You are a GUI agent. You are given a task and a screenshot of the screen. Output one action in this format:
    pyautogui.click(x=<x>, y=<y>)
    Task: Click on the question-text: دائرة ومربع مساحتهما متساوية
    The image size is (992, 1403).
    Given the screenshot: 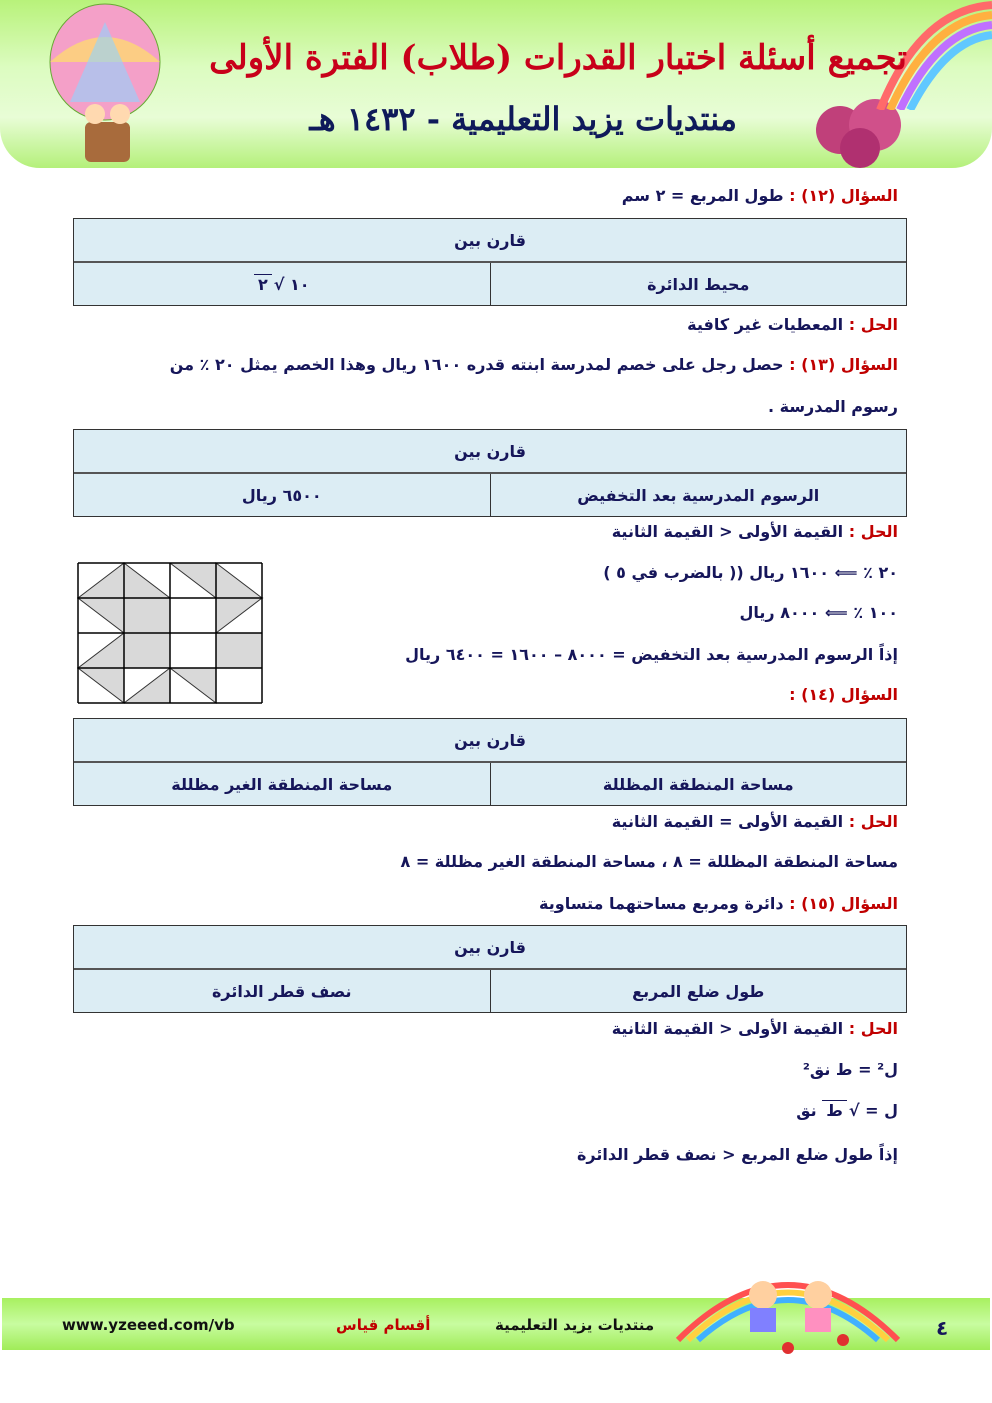 What is the action you would take?
    pyautogui.click(x=661, y=903)
    